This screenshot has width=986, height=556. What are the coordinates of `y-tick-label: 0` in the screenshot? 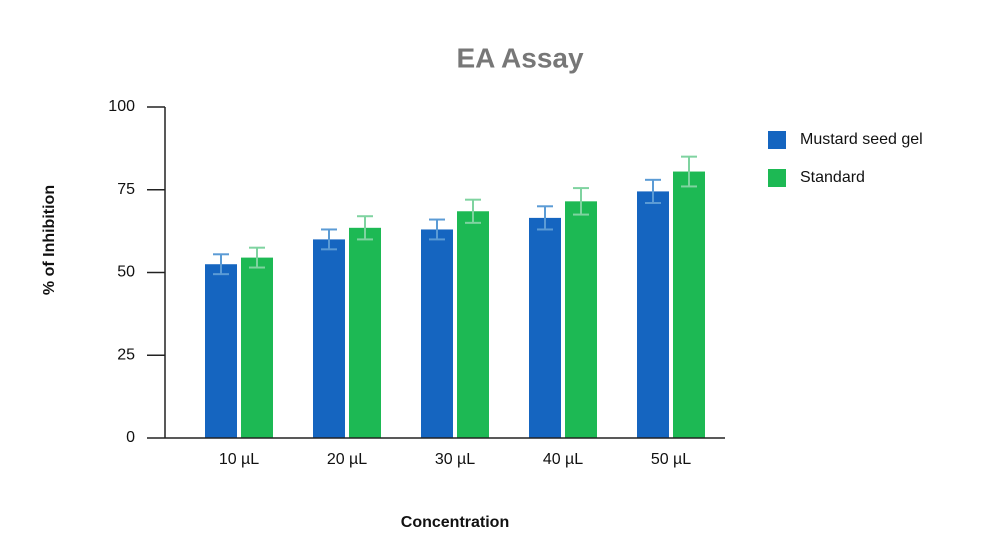 It's located at (130, 437).